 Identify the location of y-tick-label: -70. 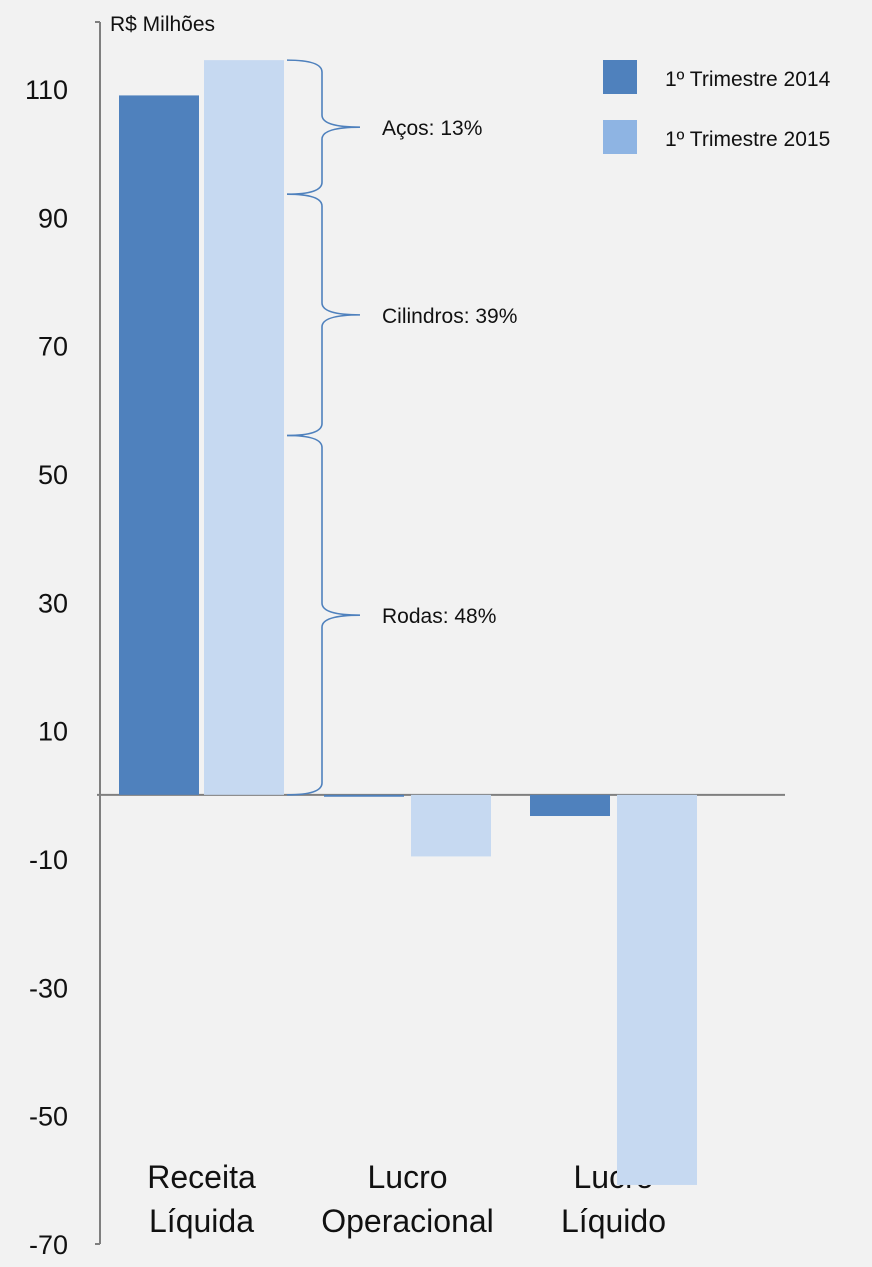
(48, 1245).